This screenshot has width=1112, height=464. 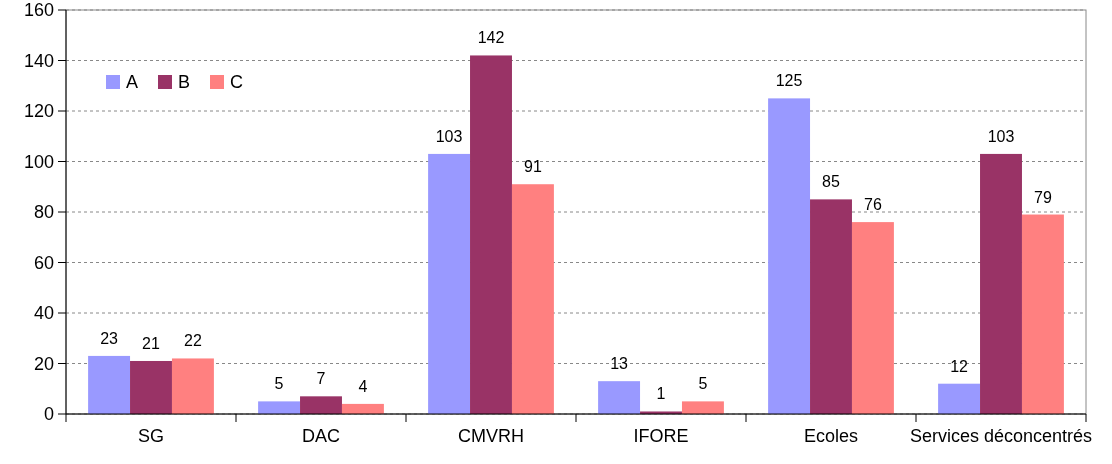 What do you see at coordinates (151, 436) in the screenshot?
I see `x-tick-label: SG` at bounding box center [151, 436].